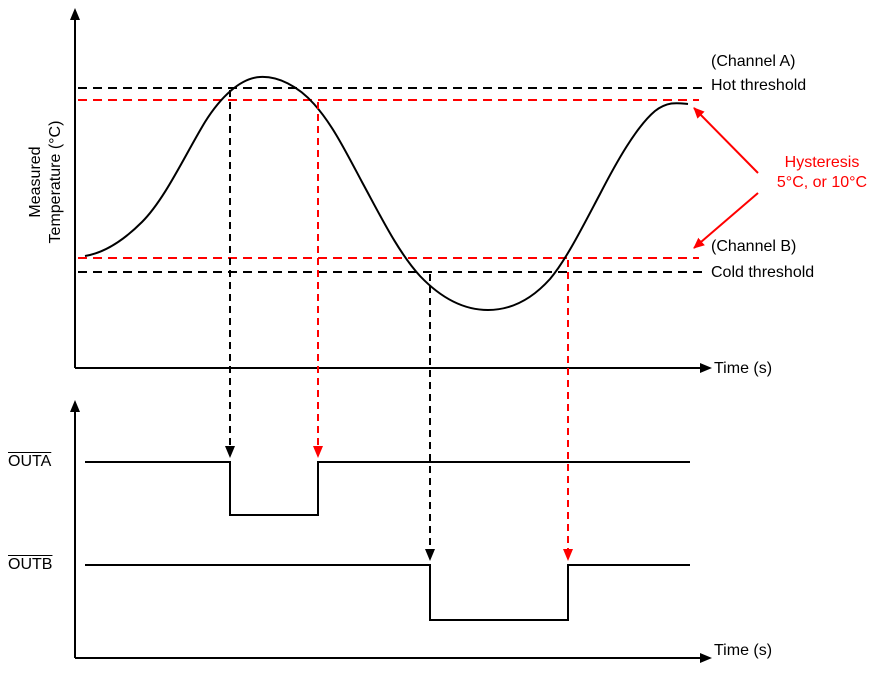 This screenshot has width=885, height=675. Describe the element at coordinates (75, 14) in the screenshot. I see `top-y-axis-arrow` at that location.